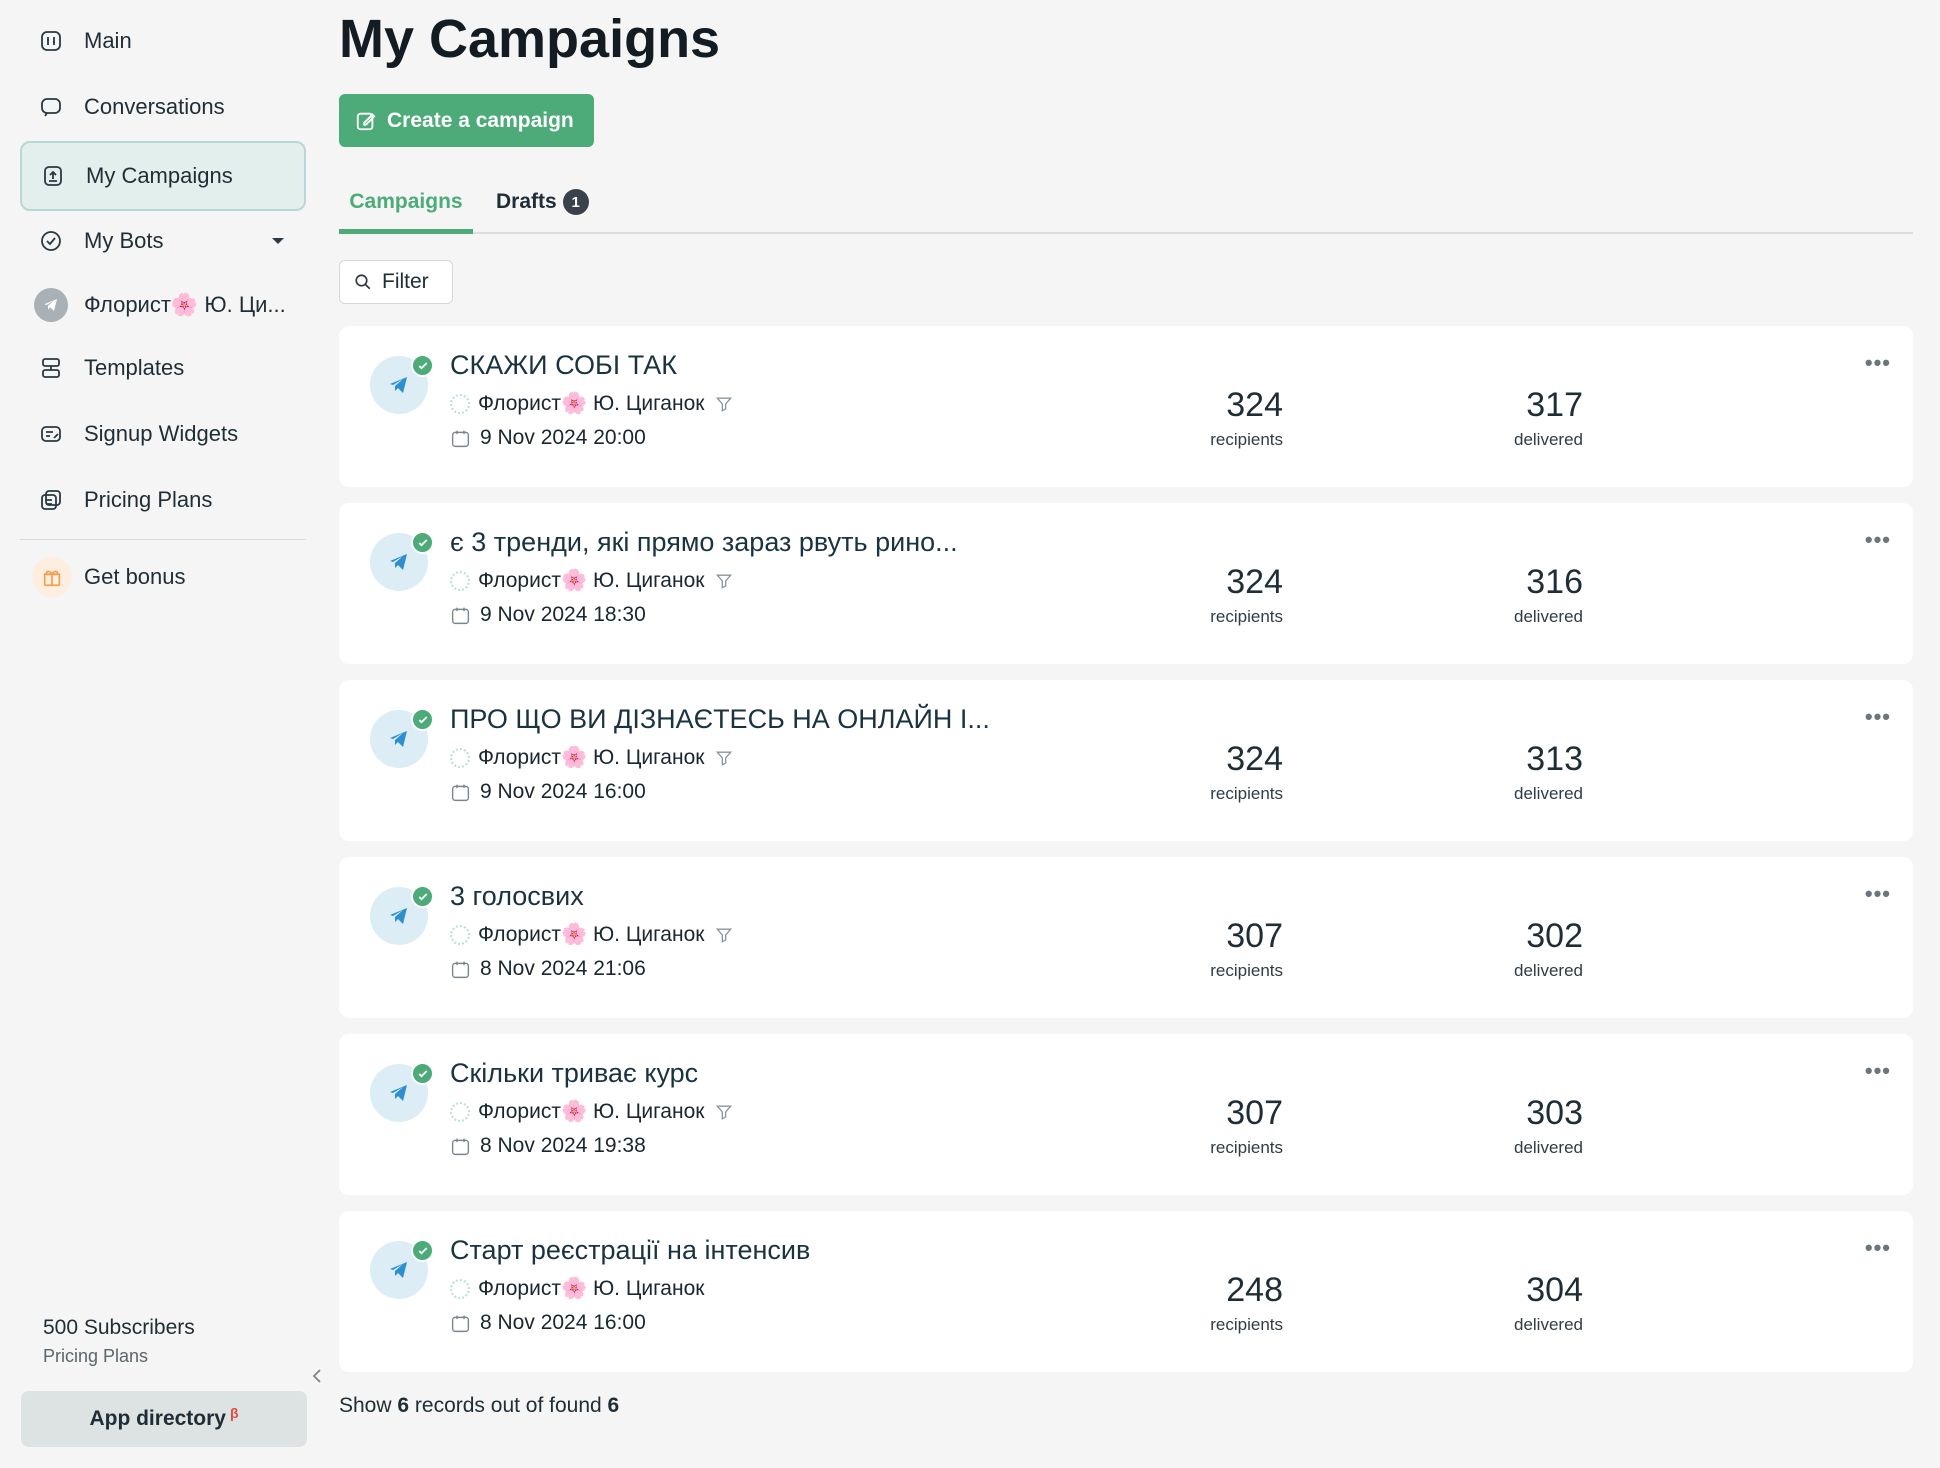 This screenshot has height=1468, width=1940. I want to click on date-text: 8 Nov 2024 21:06, so click(563, 968).